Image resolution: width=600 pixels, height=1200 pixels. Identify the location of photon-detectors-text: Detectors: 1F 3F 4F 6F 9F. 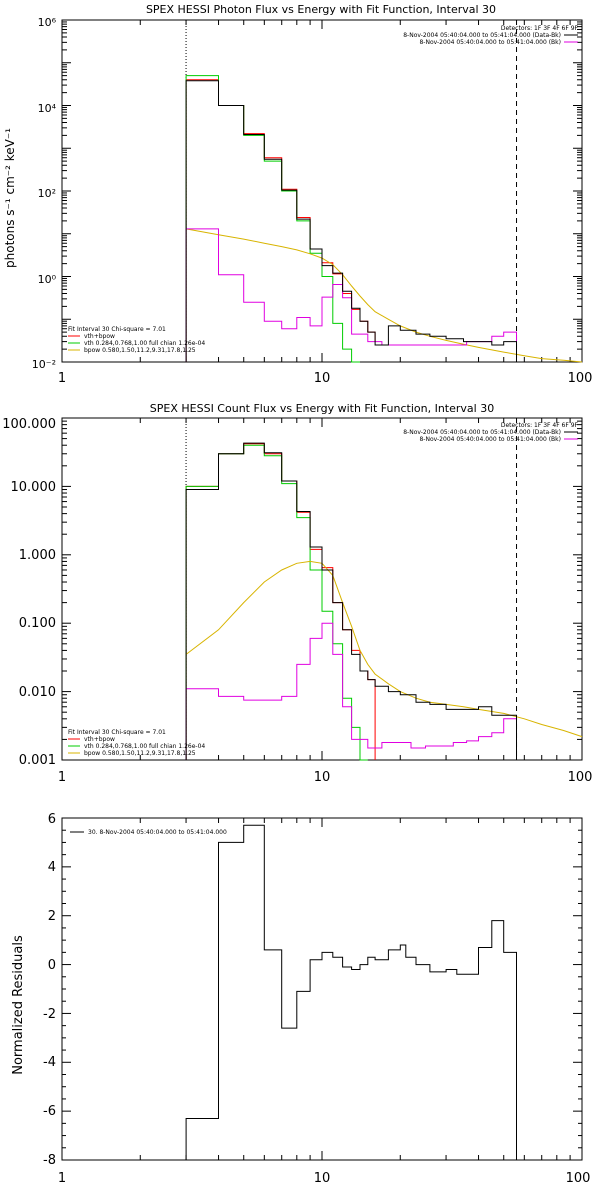
(540, 28).